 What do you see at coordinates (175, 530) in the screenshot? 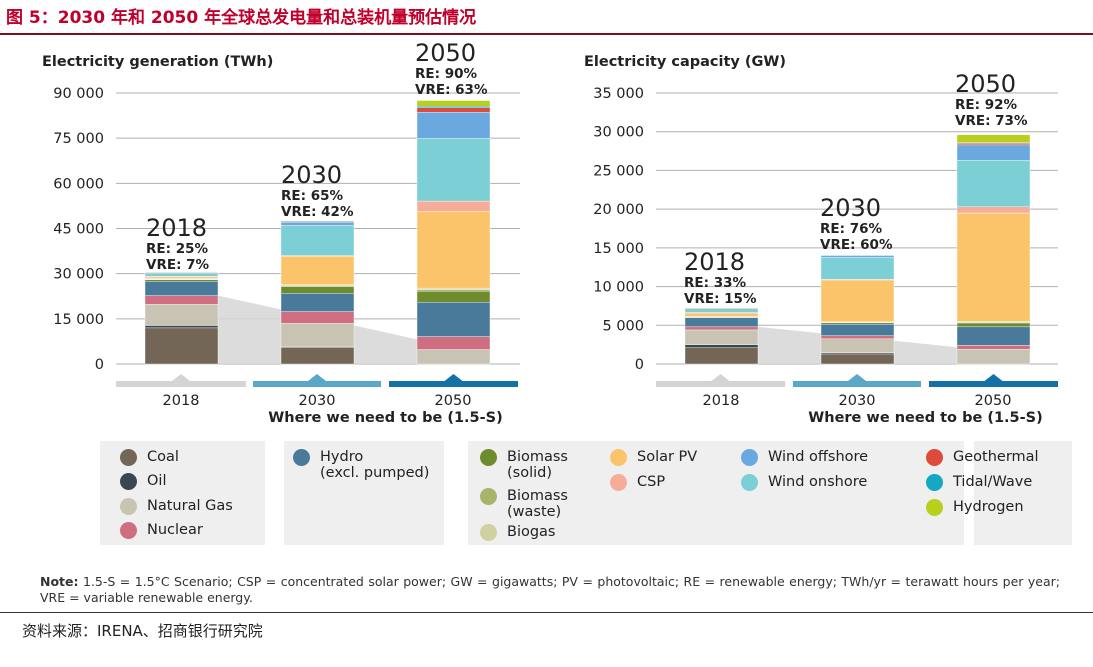
I see `legend-label: Nuclear` at bounding box center [175, 530].